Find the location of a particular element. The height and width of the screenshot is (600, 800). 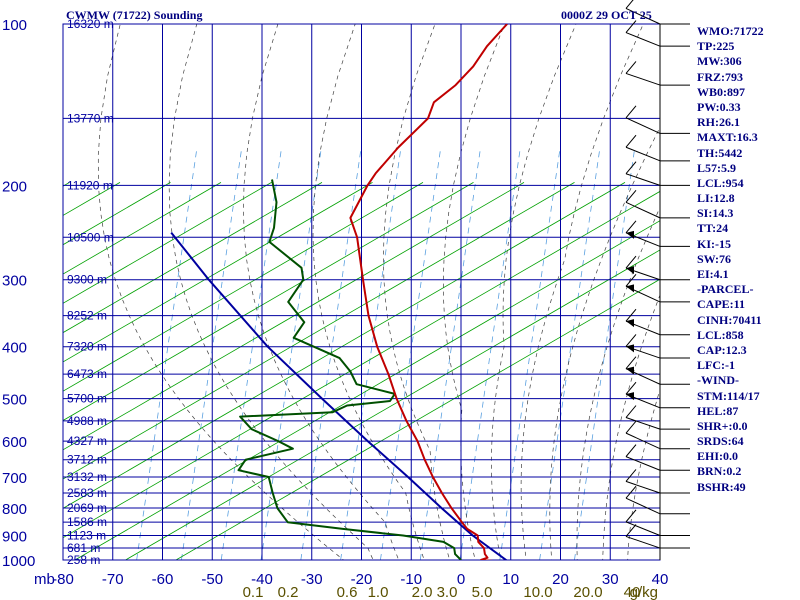

temperature-tick-label: -80 is located at coordinates (63, 579).